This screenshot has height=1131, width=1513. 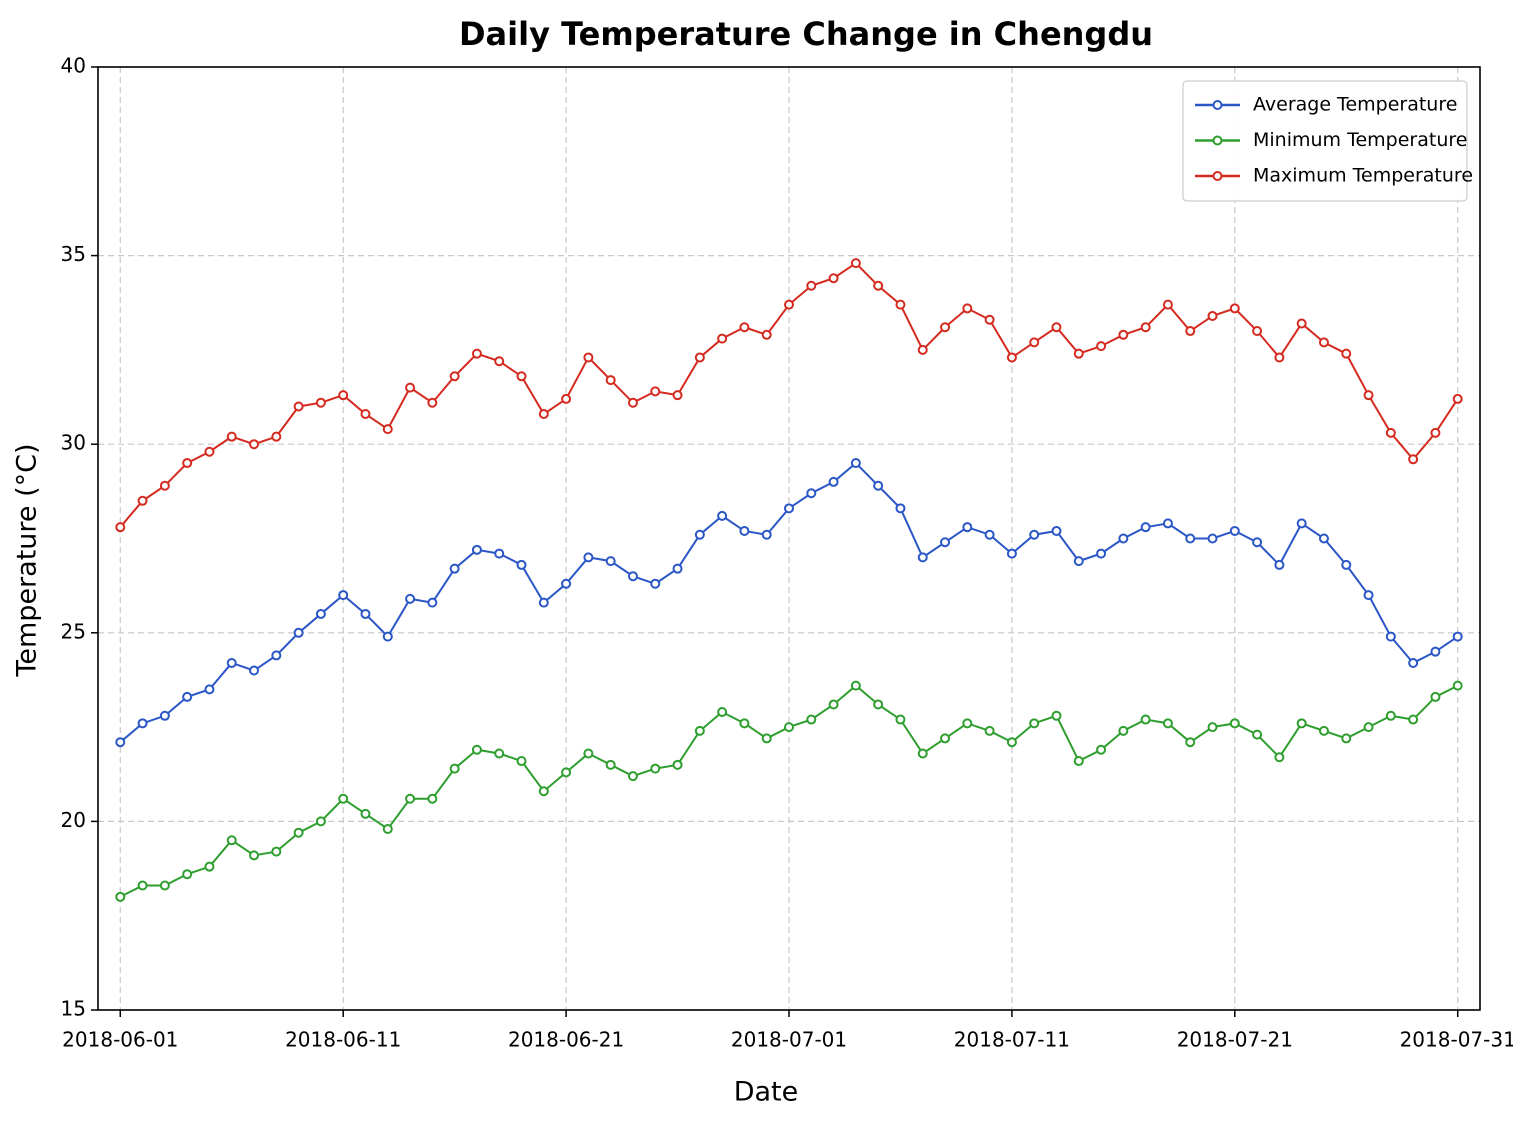 I want to click on legend-label: Average Temperature, so click(x=1355, y=105).